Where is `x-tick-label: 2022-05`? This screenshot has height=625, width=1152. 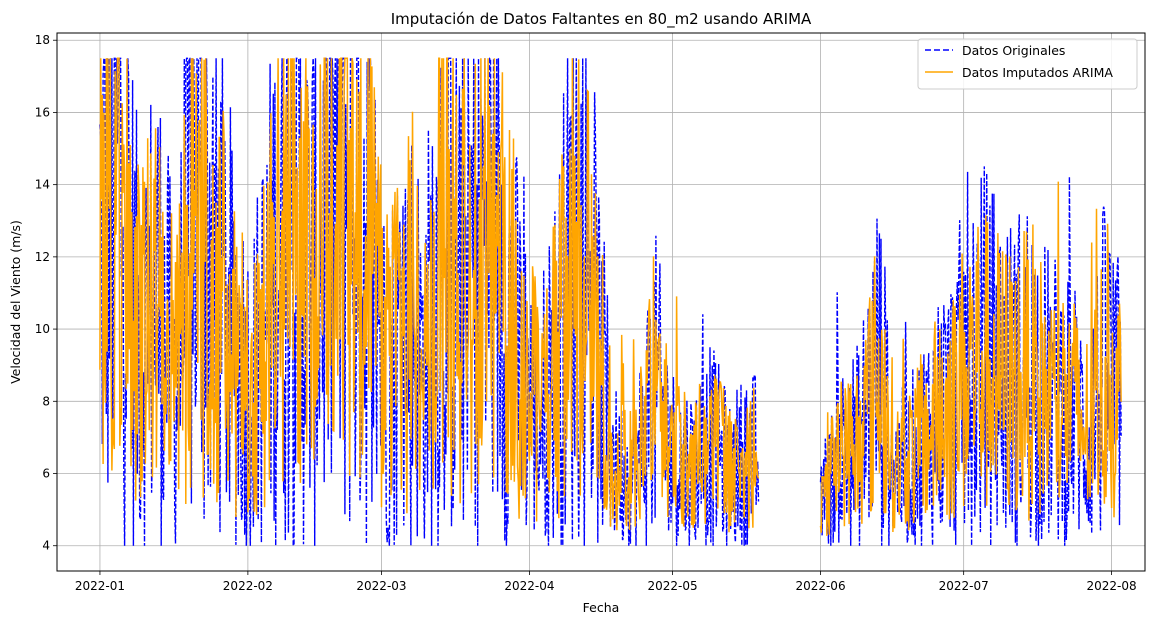
x-tick-label: 2022-05 is located at coordinates (673, 586).